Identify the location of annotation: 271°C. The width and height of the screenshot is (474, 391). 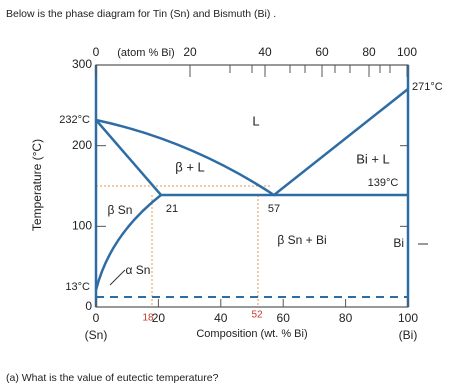
(427, 87).